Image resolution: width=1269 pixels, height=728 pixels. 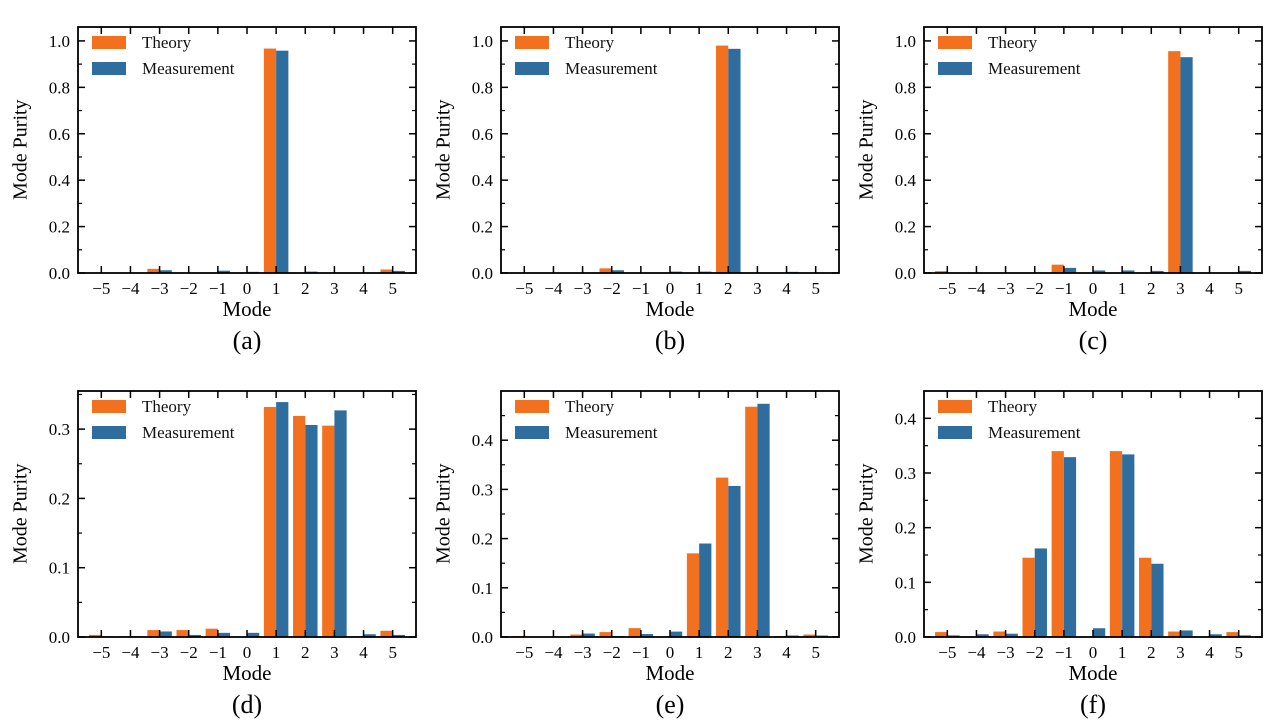 I want to click on caption-e: (e), so click(x=670, y=704).